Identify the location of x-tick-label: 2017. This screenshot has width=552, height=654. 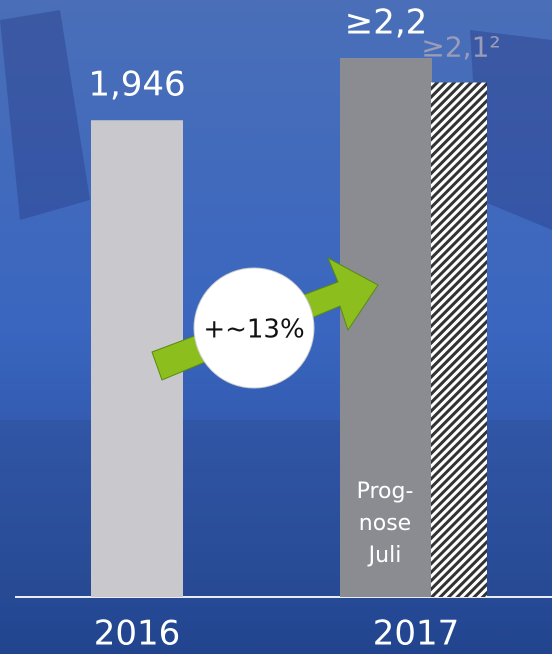
(416, 634).